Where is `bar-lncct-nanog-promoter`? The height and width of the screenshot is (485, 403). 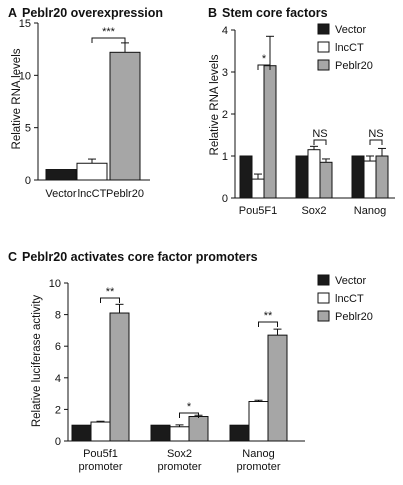 bar-lncct-nanog-promoter is located at coordinates (258, 421).